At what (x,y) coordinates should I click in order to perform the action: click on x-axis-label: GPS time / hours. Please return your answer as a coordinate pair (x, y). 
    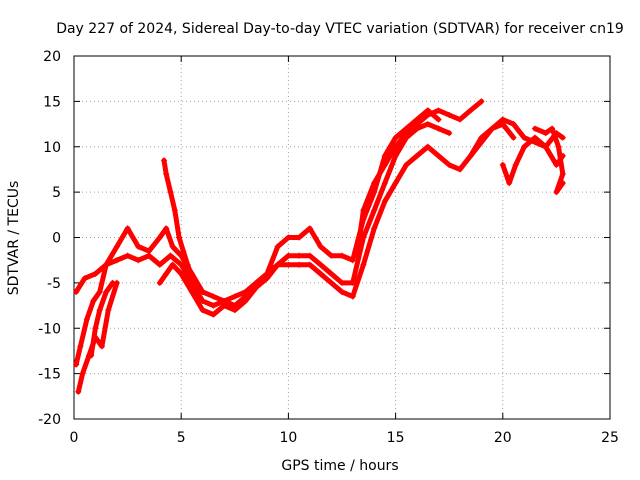
    Looking at the image, I should click on (339, 466).